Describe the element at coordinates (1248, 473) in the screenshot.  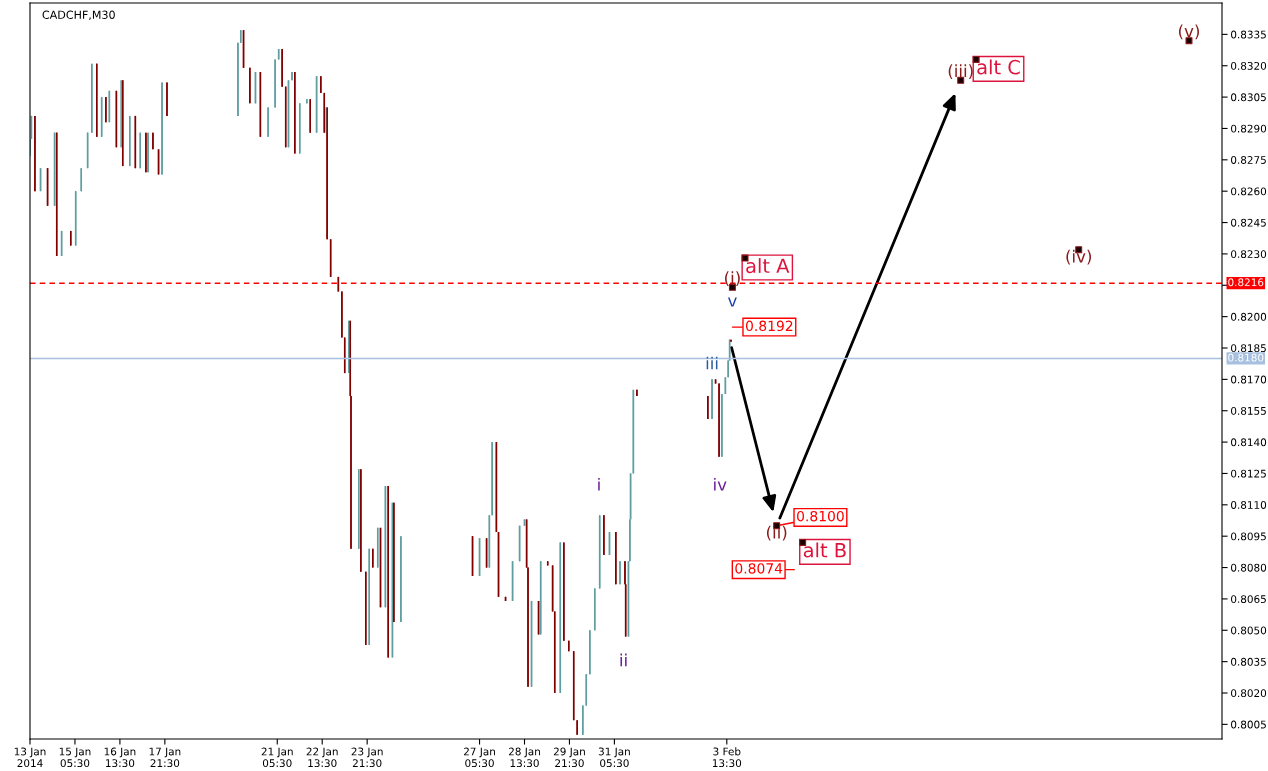
I see `y-tick-label: 0.8125` at that location.